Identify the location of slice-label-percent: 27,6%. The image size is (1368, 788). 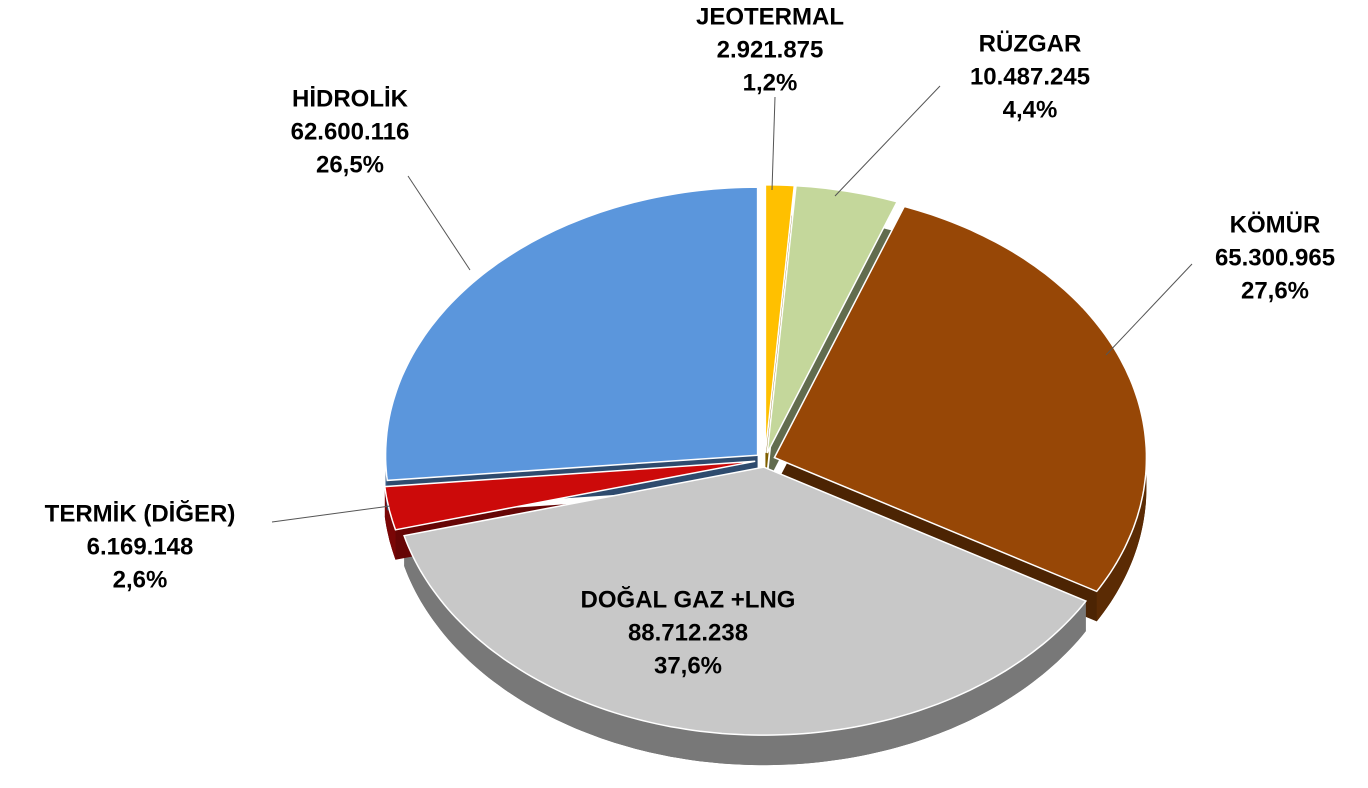
(1275, 290).